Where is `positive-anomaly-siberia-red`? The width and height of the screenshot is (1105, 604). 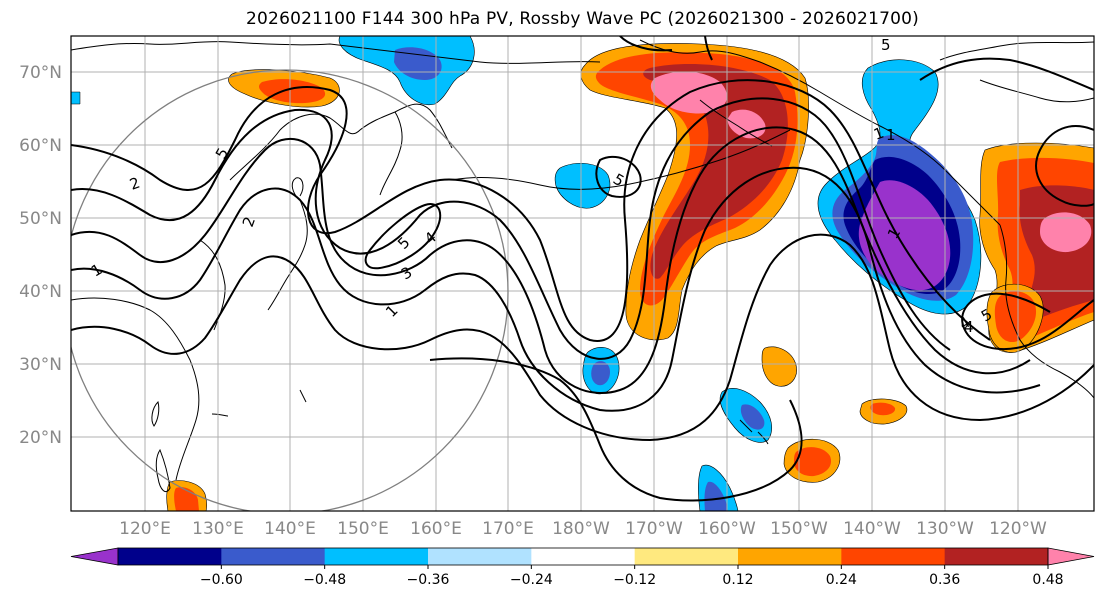
positive-anomaly-siberia-red is located at coordinates (292, 91).